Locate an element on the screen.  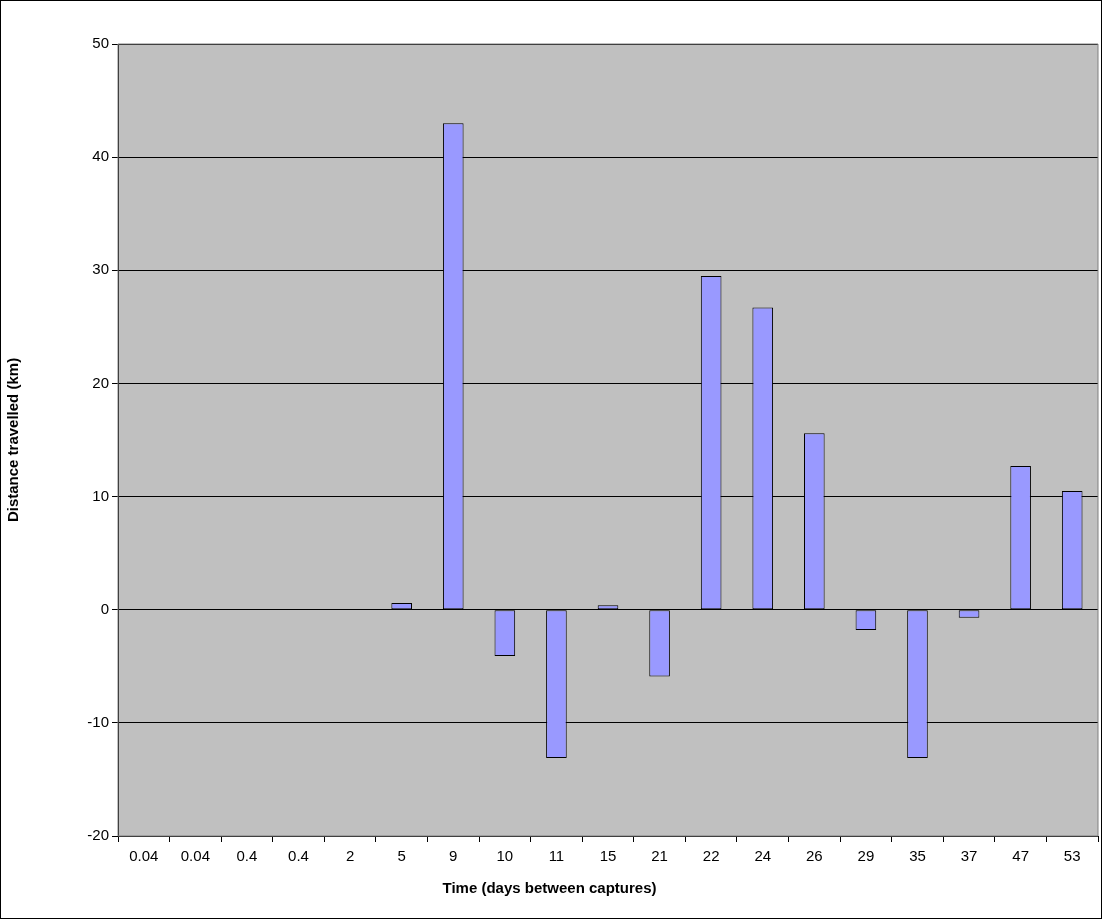
x-tick-label: 5 is located at coordinates (401, 856).